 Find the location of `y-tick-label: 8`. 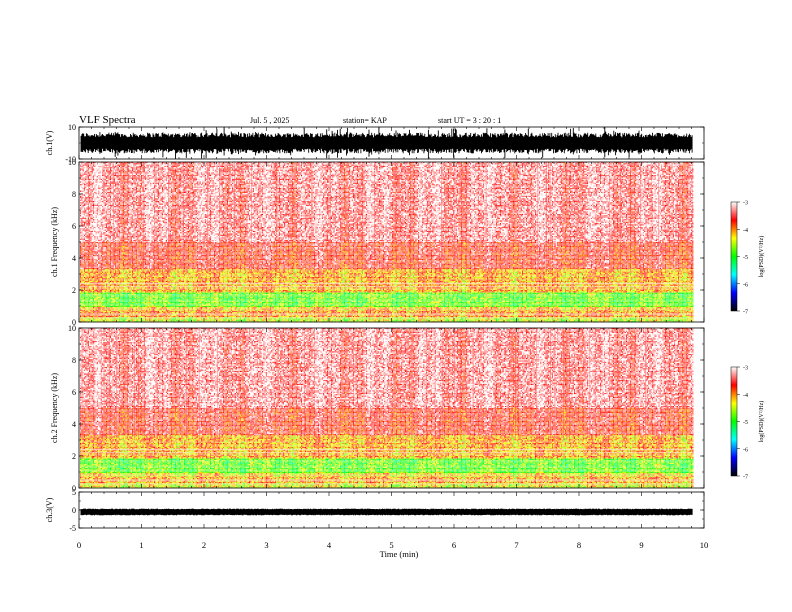

y-tick-label: 8 is located at coordinates (74, 194).